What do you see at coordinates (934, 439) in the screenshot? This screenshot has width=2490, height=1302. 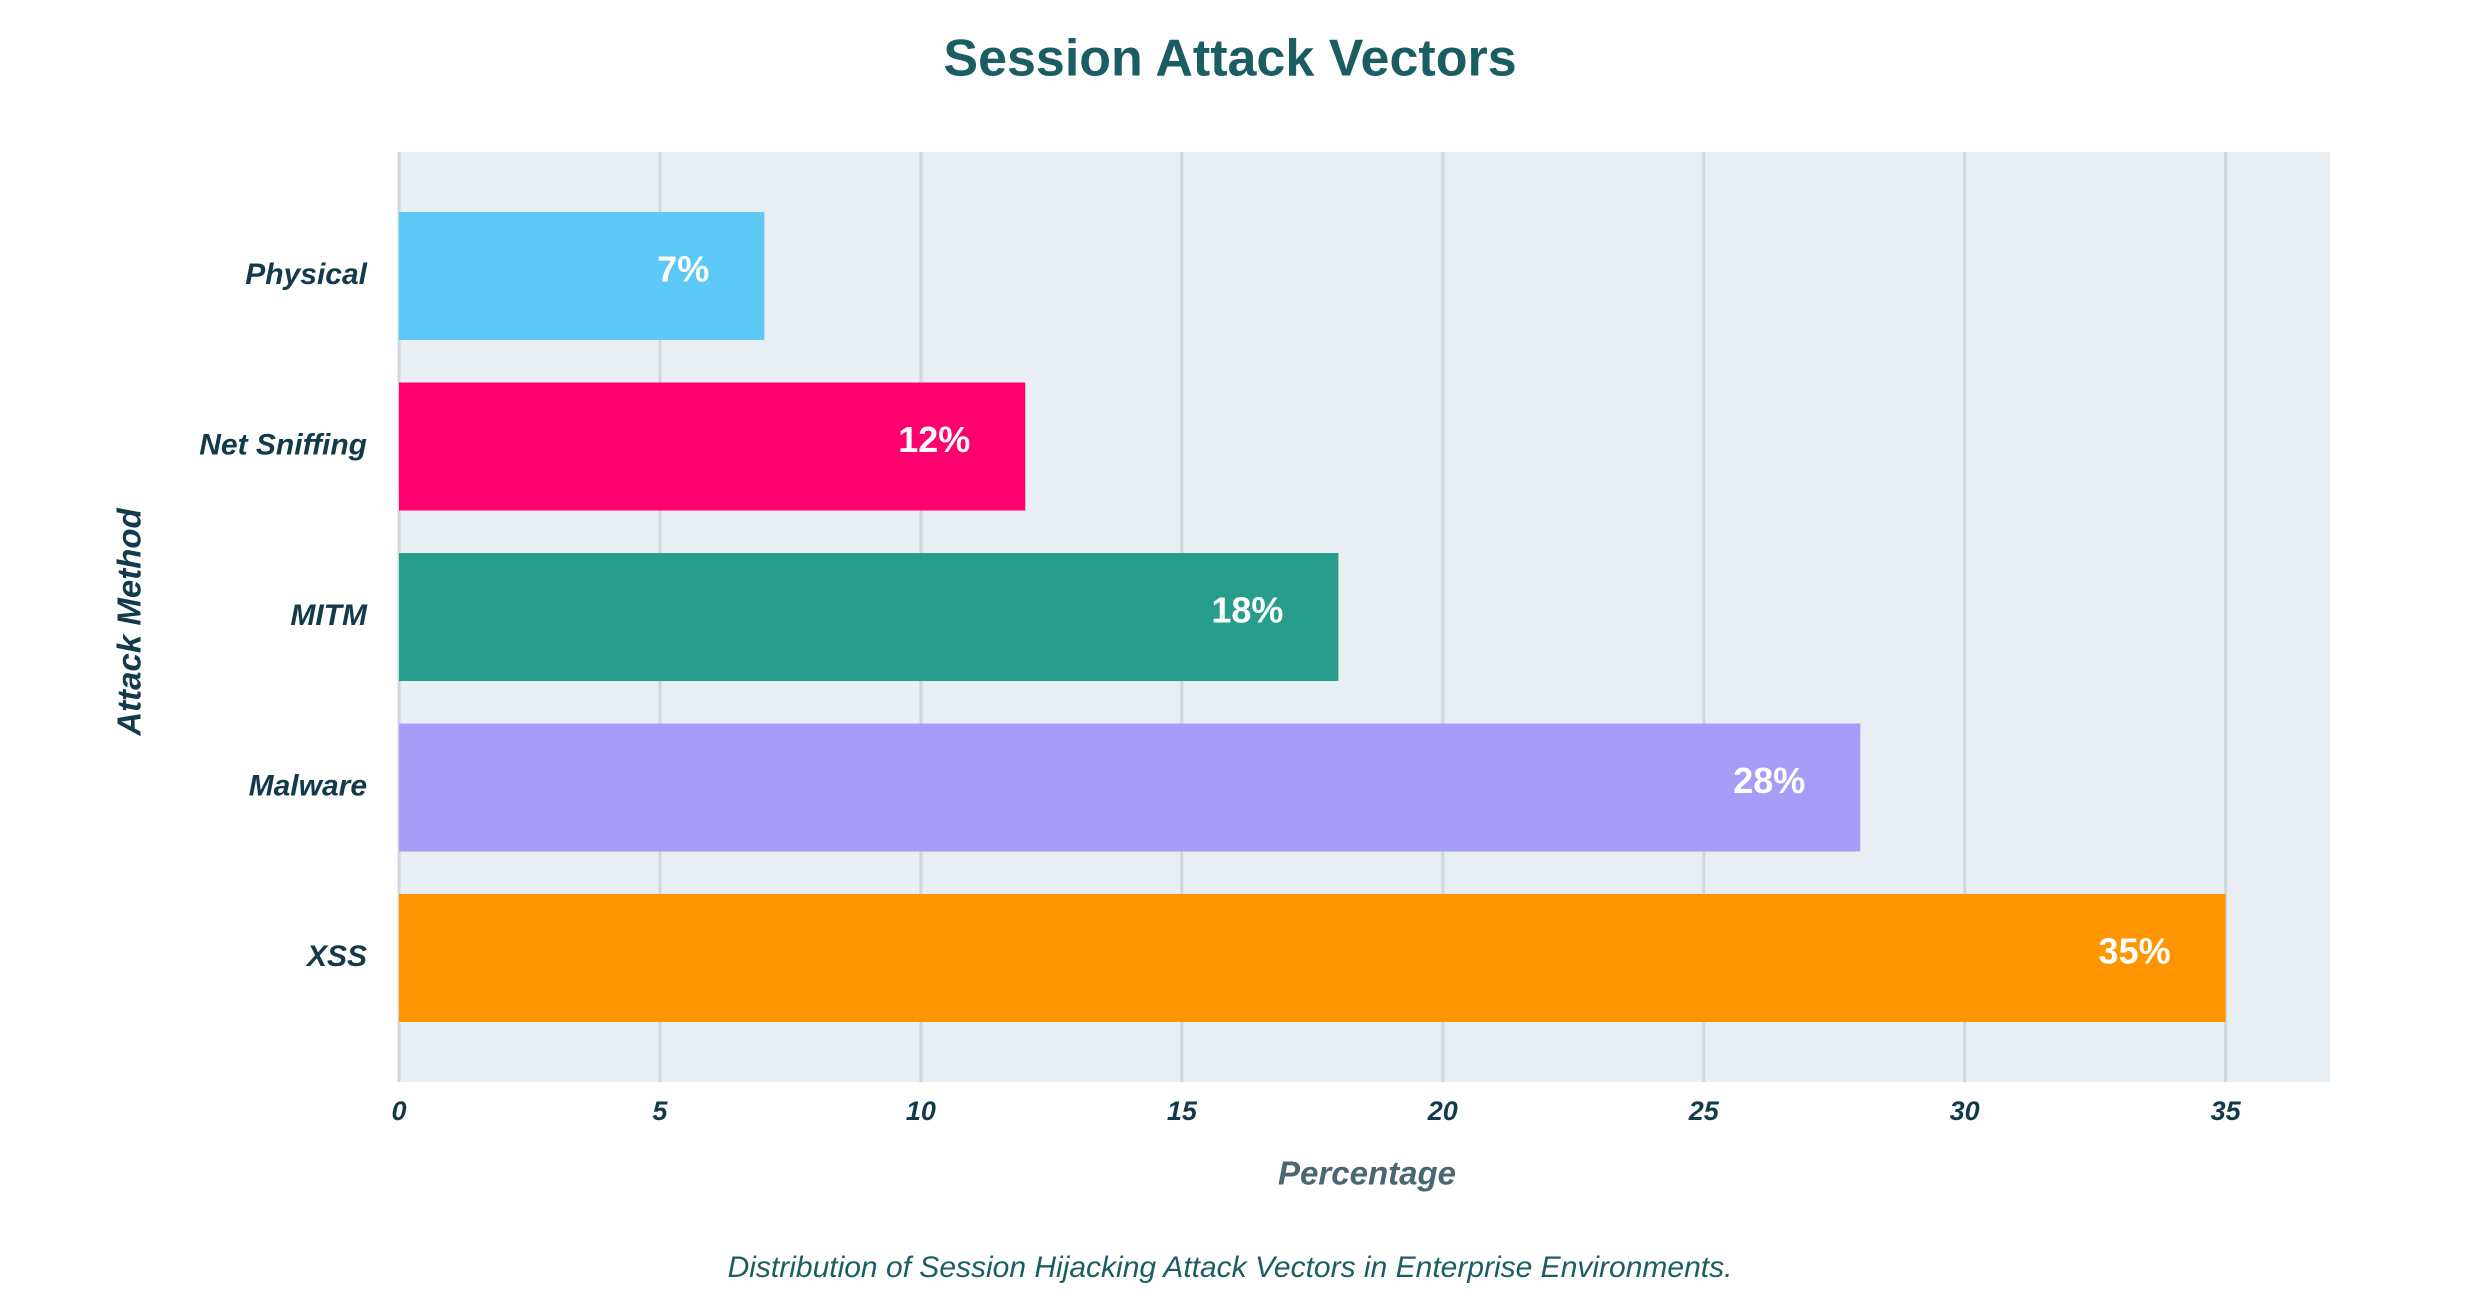 I see `value-label: 12%` at bounding box center [934, 439].